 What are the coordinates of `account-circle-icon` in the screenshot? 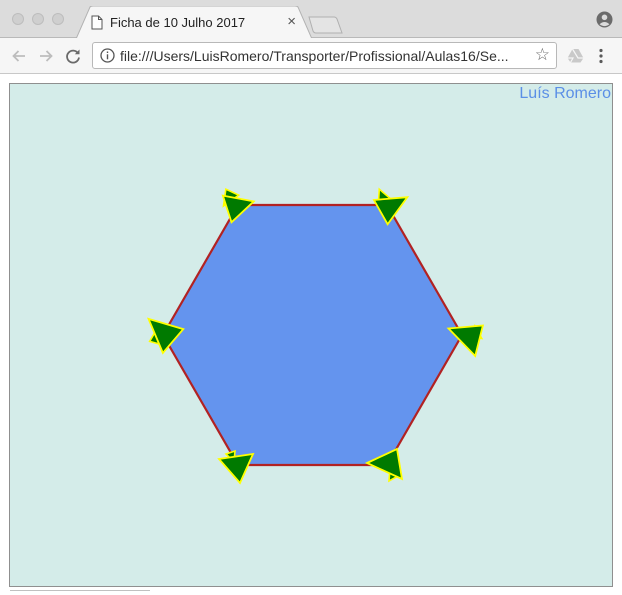 It's located at (604, 19).